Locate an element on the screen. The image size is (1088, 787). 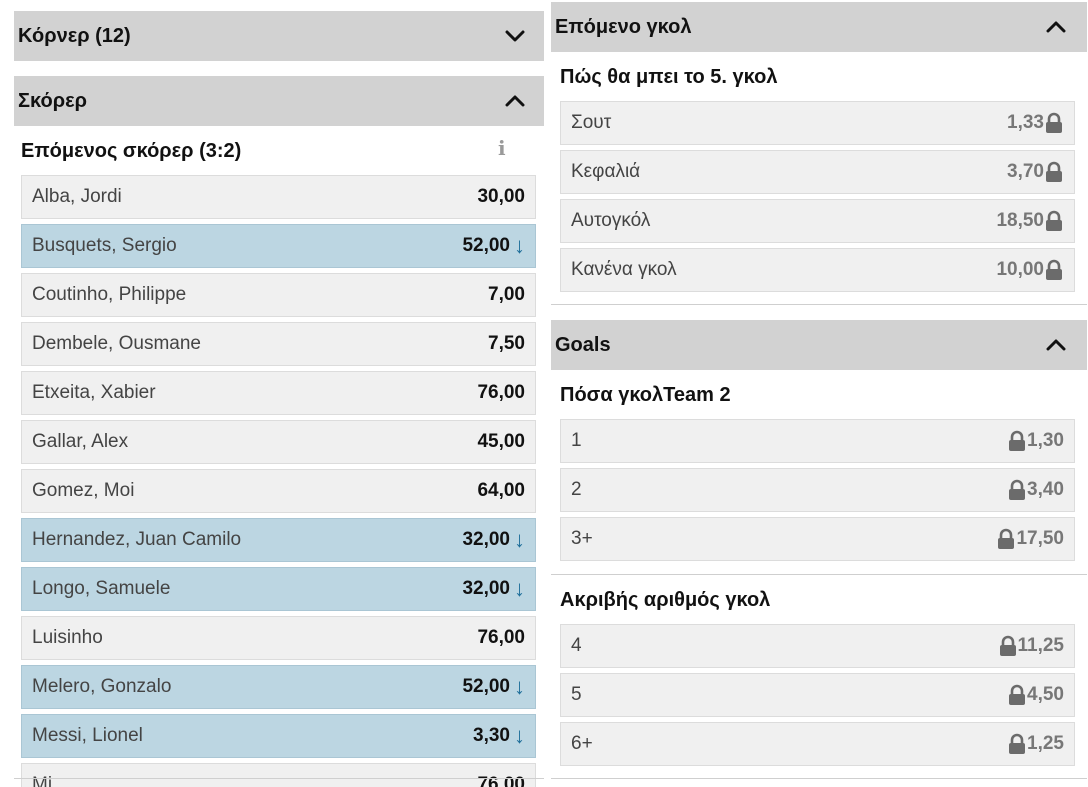
player-row: Melero, Gonzalo 52,00 ↓ is located at coordinates (278, 687).